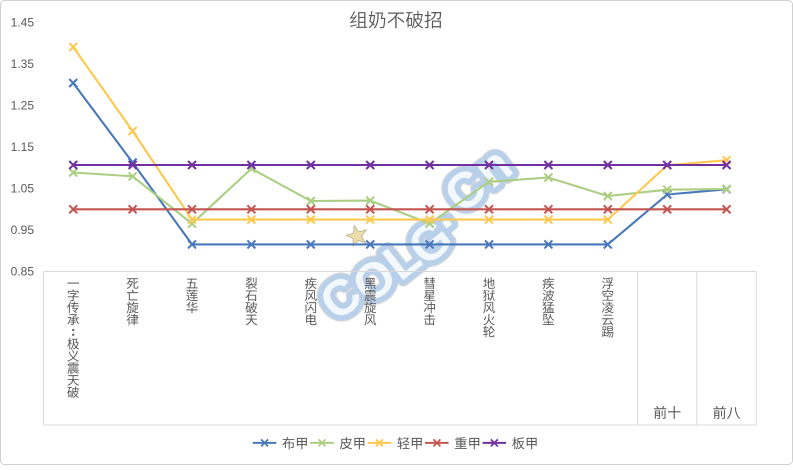 Image resolution: width=793 pixels, height=470 pixels. What do you see at coordinates (23, 189) in the screenshot?
I see `svg-text: 1.05` at bounding box center [23, 189].